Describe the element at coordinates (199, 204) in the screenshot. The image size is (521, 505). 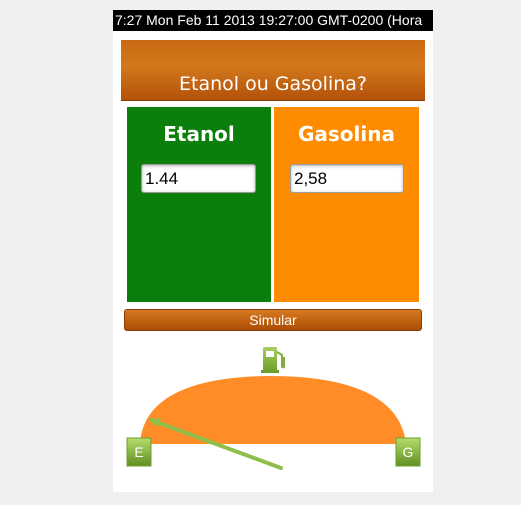
I see `etanol-panel: Etanol` at that location.